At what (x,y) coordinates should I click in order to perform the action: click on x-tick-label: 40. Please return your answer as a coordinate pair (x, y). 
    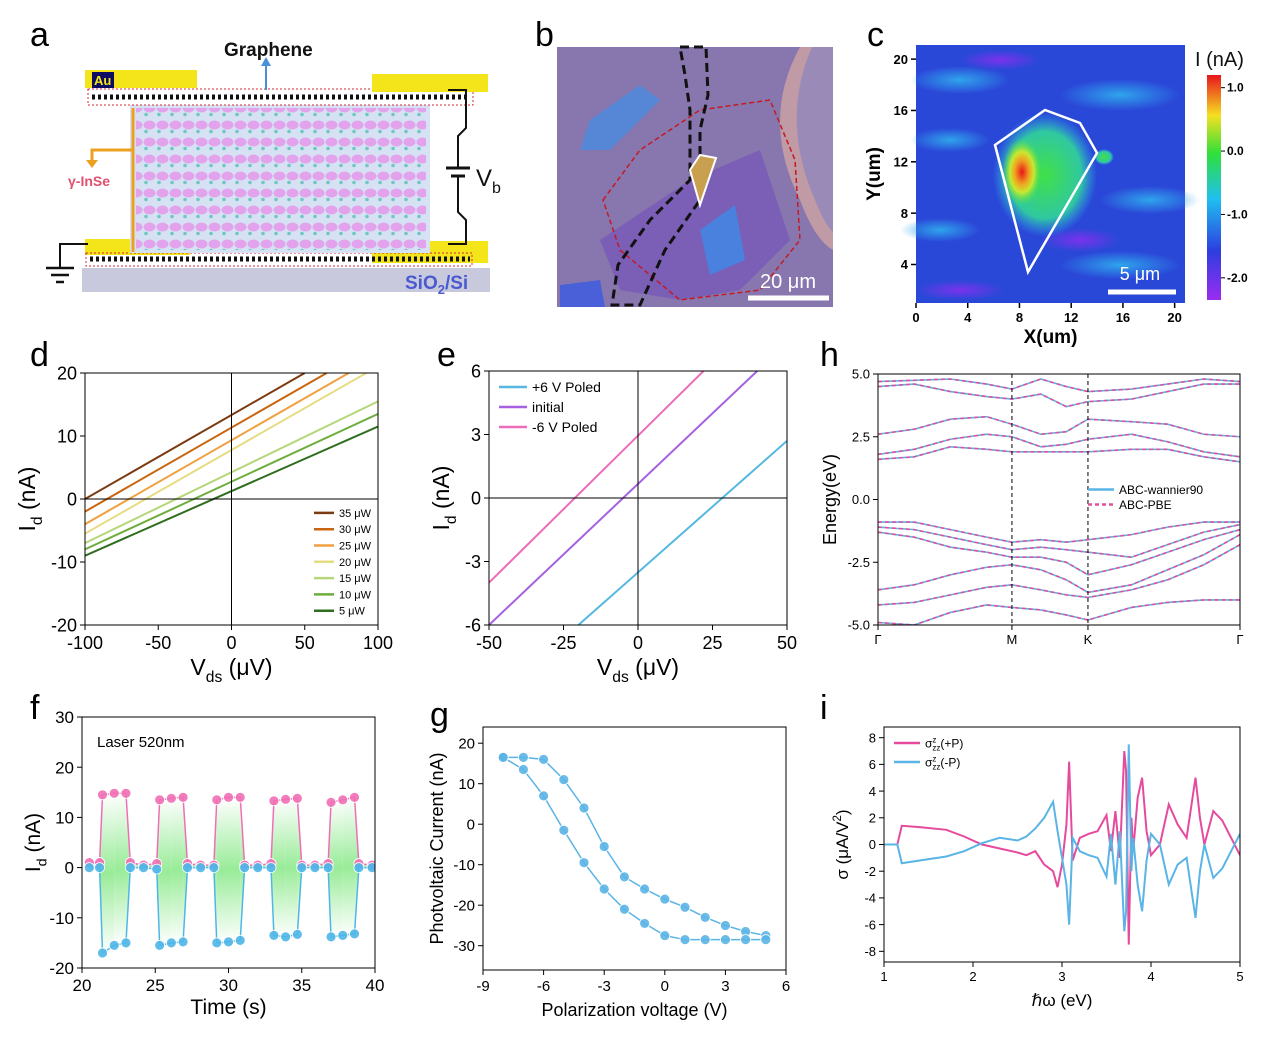
    Looking at the image, I should click on (375, 985).